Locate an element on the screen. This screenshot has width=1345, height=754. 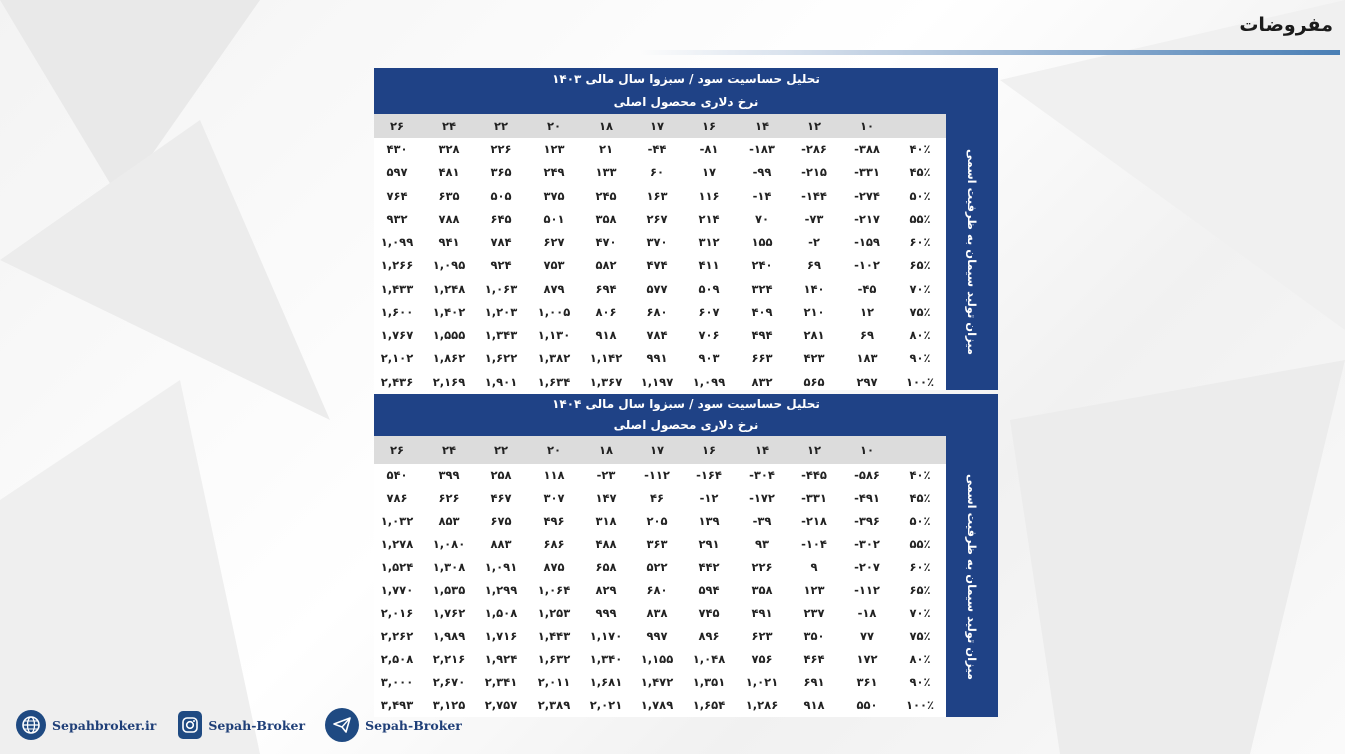
table-cell: ۳۷۰ is located at coordinates (657, 242).